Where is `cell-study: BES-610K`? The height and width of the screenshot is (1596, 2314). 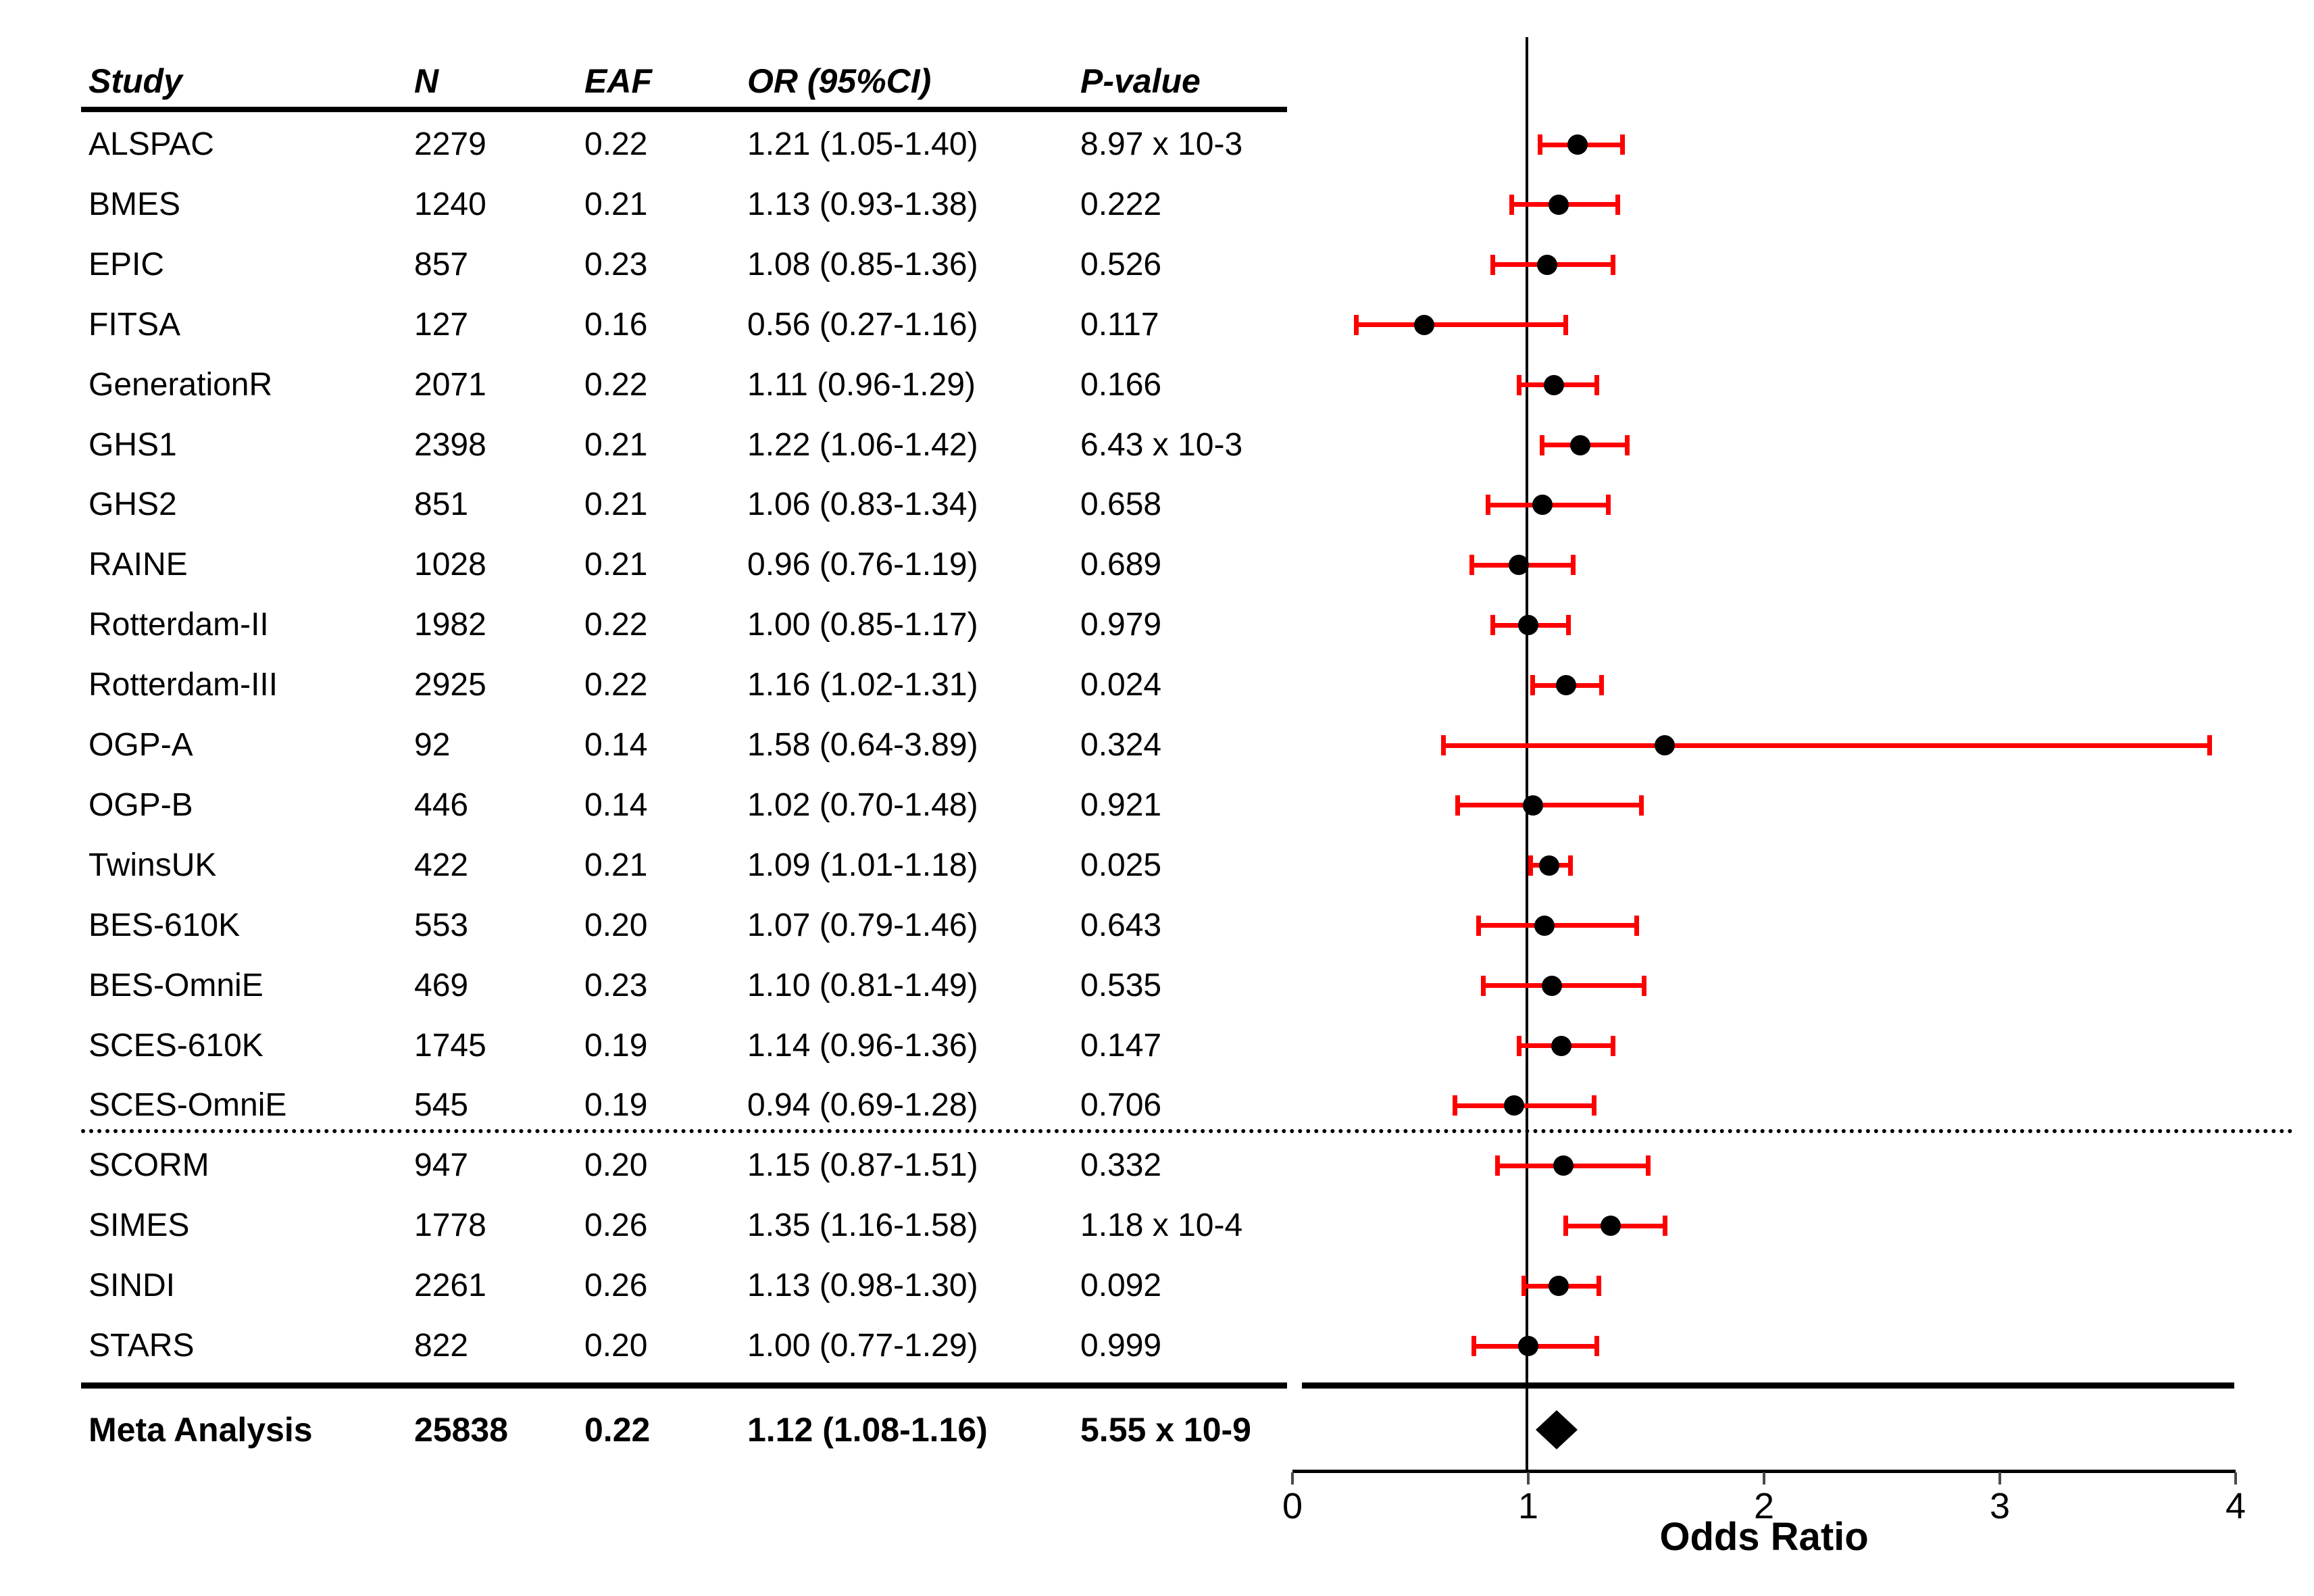 cell-study: BES-610K is located at coordinates (165, 925).